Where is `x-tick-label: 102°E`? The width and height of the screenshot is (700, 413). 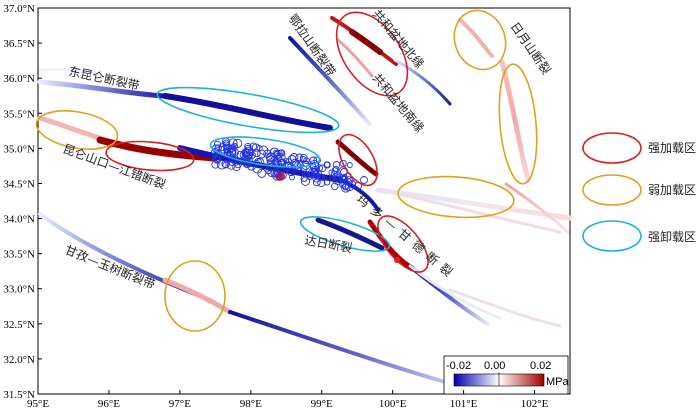 x-tick-label: 102°E is located at coordinates (535, 404).